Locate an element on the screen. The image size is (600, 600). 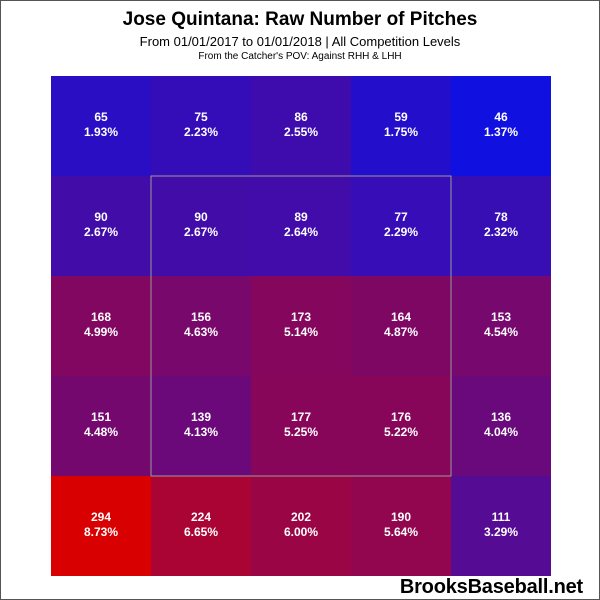
cell-percent-label: 2.55% is located at coordinates (301, 132).